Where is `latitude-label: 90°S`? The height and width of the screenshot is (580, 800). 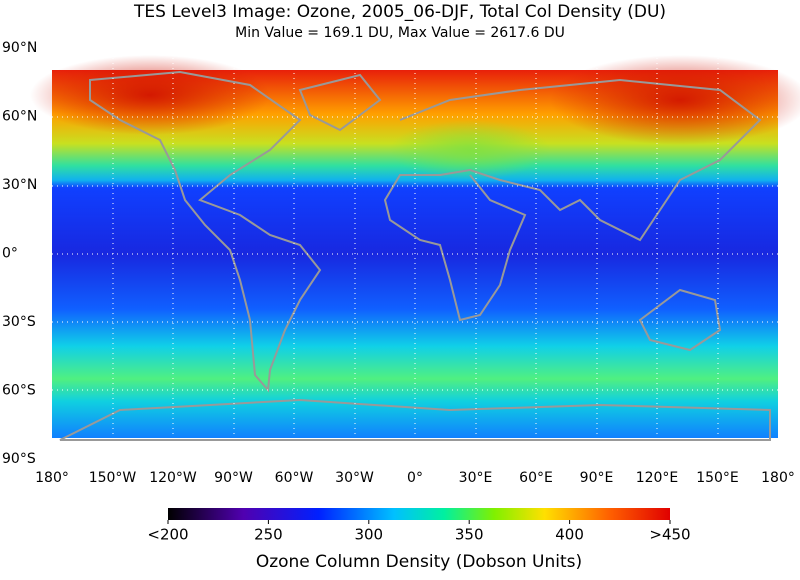
latitude-label: 90°S is located at coordinates (19, 459).